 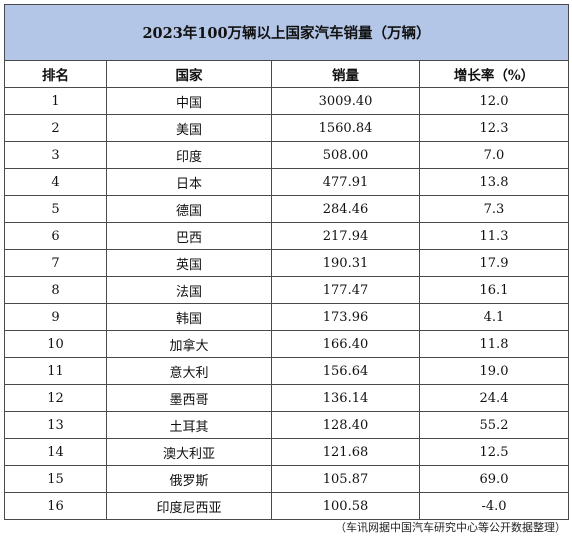 I want to click on table-row: 10 加拿大 166.40 11.8, so click(x=286, y=344).